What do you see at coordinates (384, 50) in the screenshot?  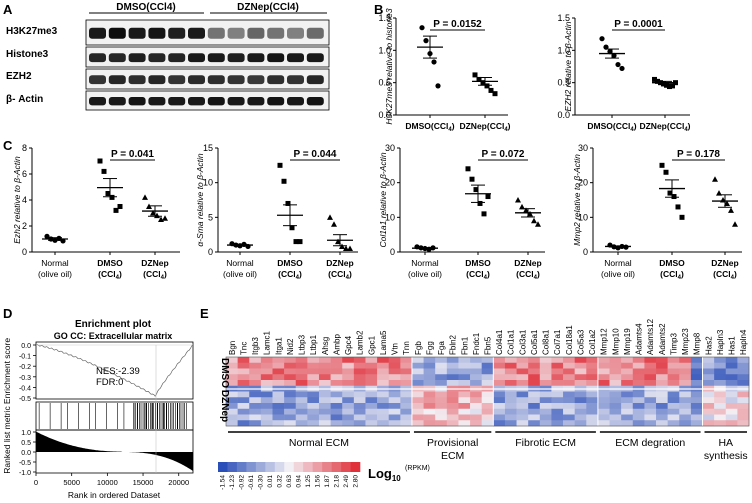 I see `y-tick-label: 1.0` at bounding box center [384, 50].